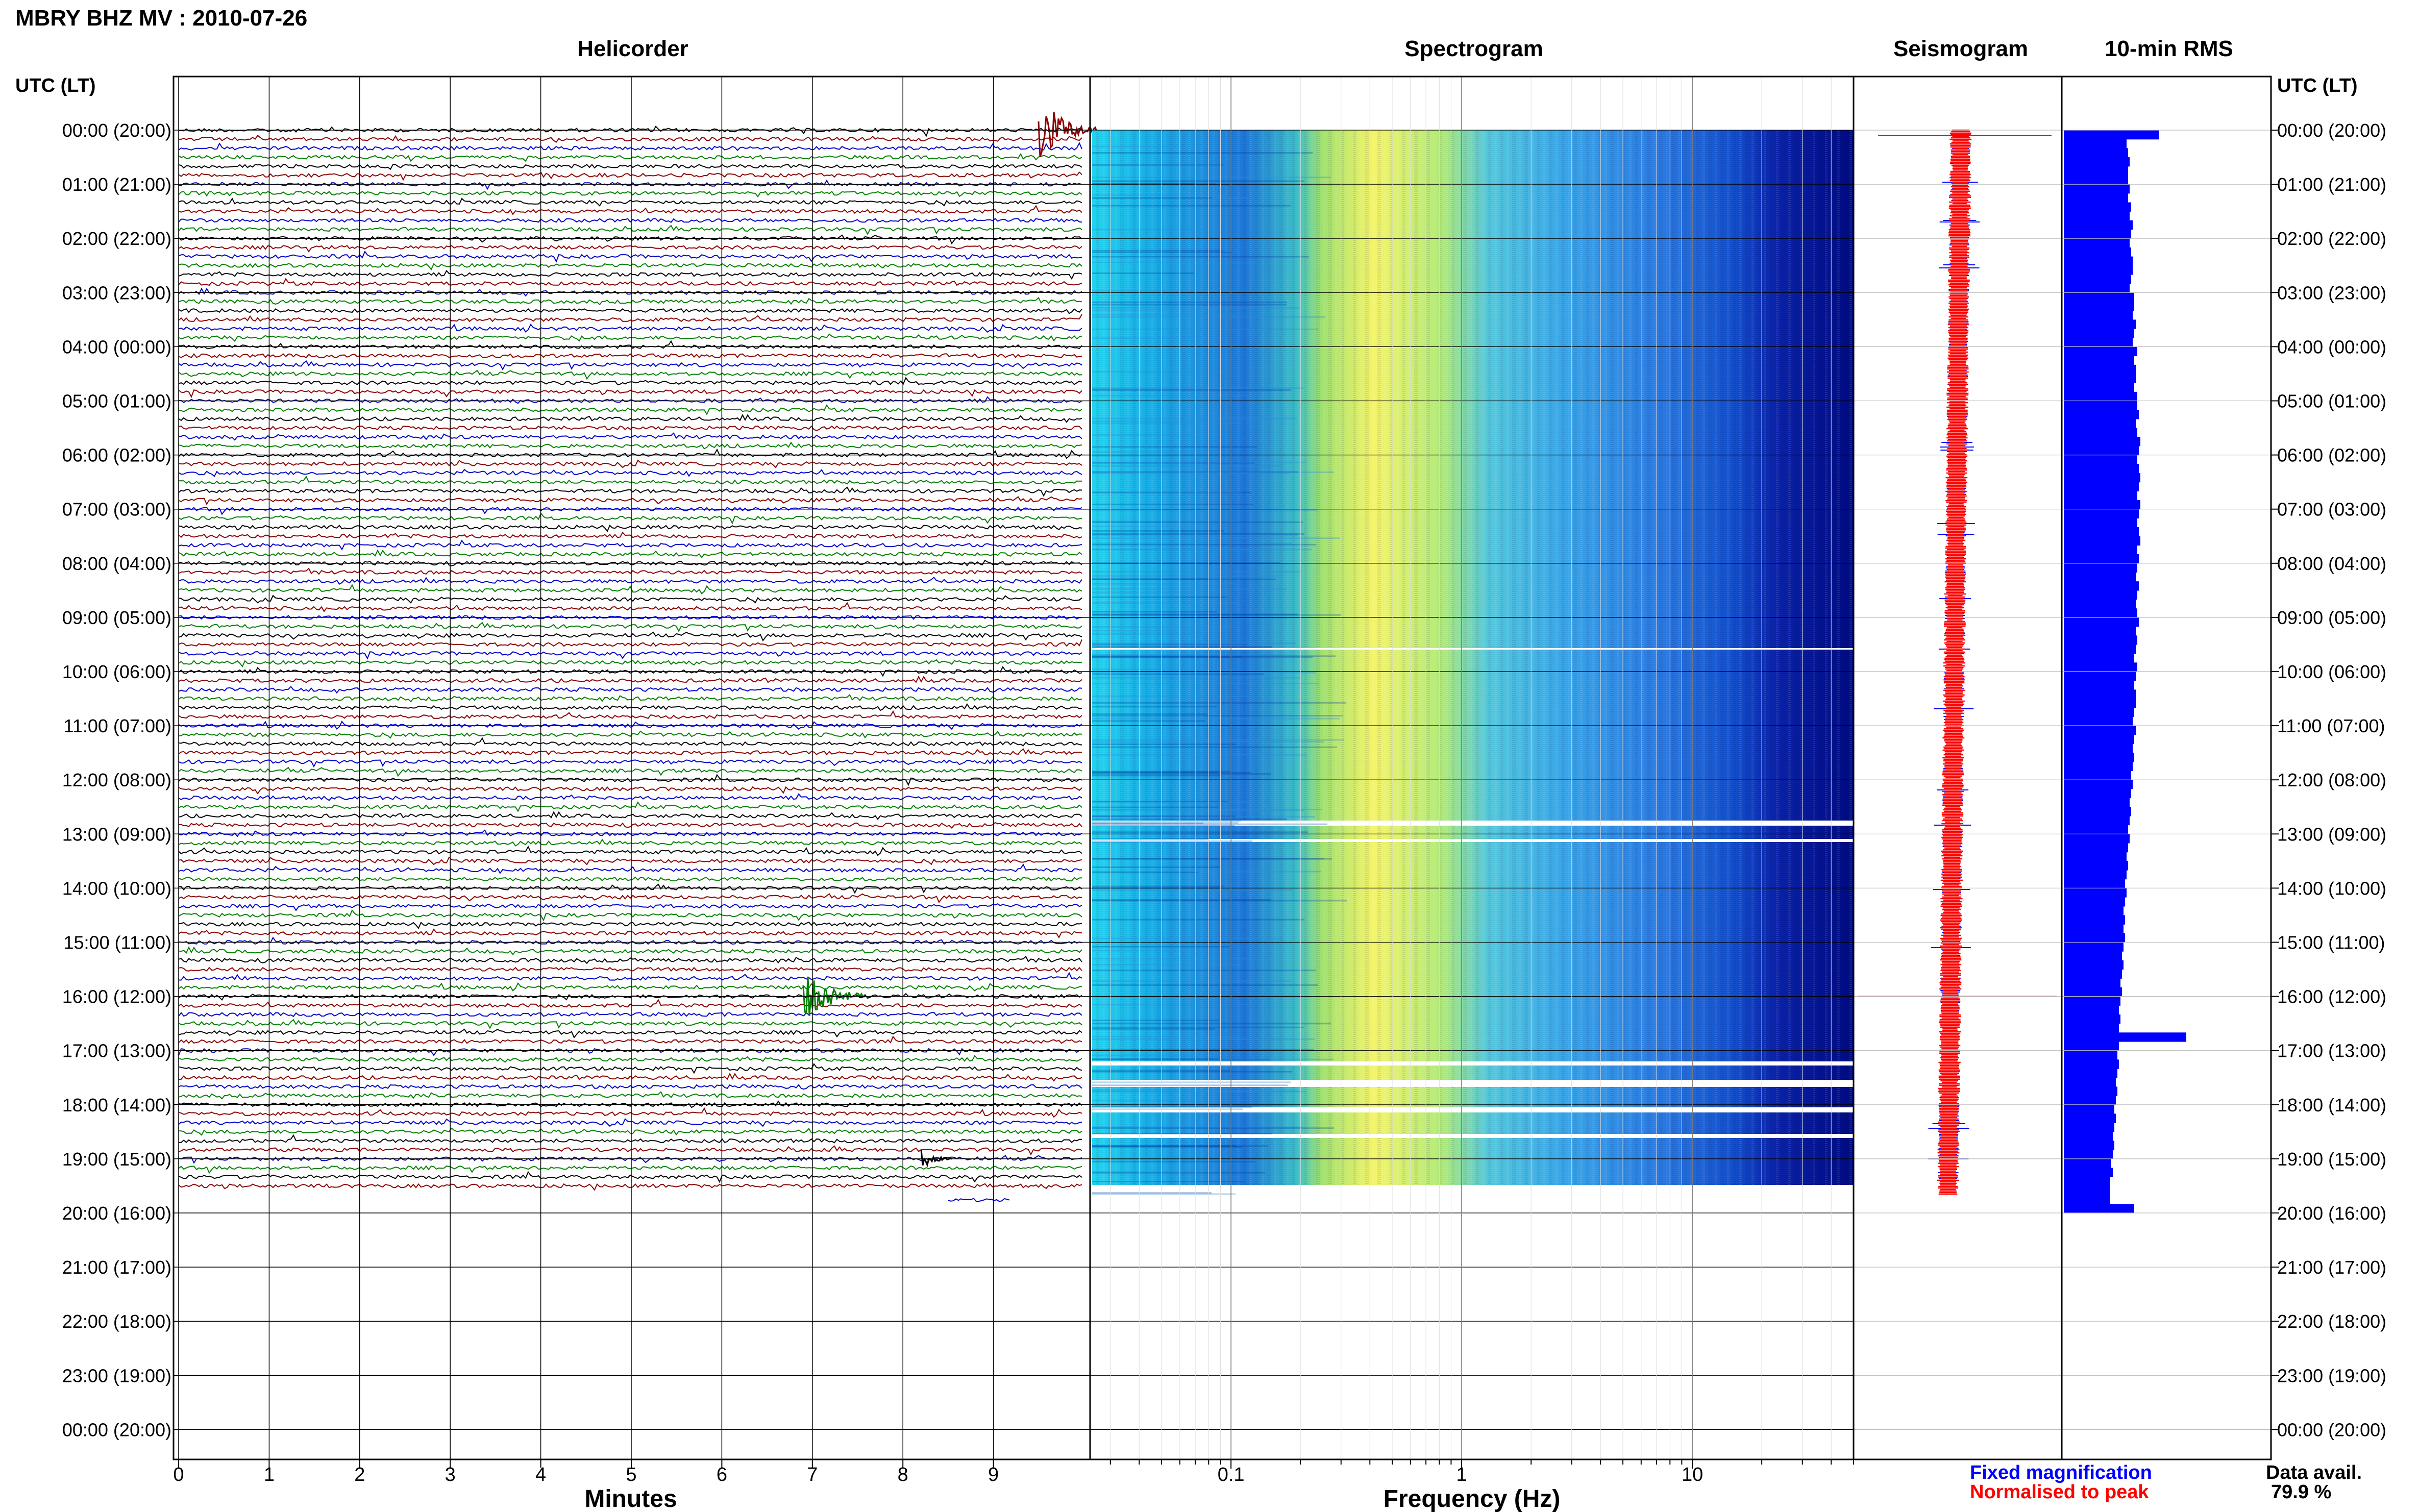 This screenshot has height=1512, width=2419. Describe the element at coordinates (2331, 617) in the screenshot. I see `time-label-right: 09:00 (05:00)` at that location.